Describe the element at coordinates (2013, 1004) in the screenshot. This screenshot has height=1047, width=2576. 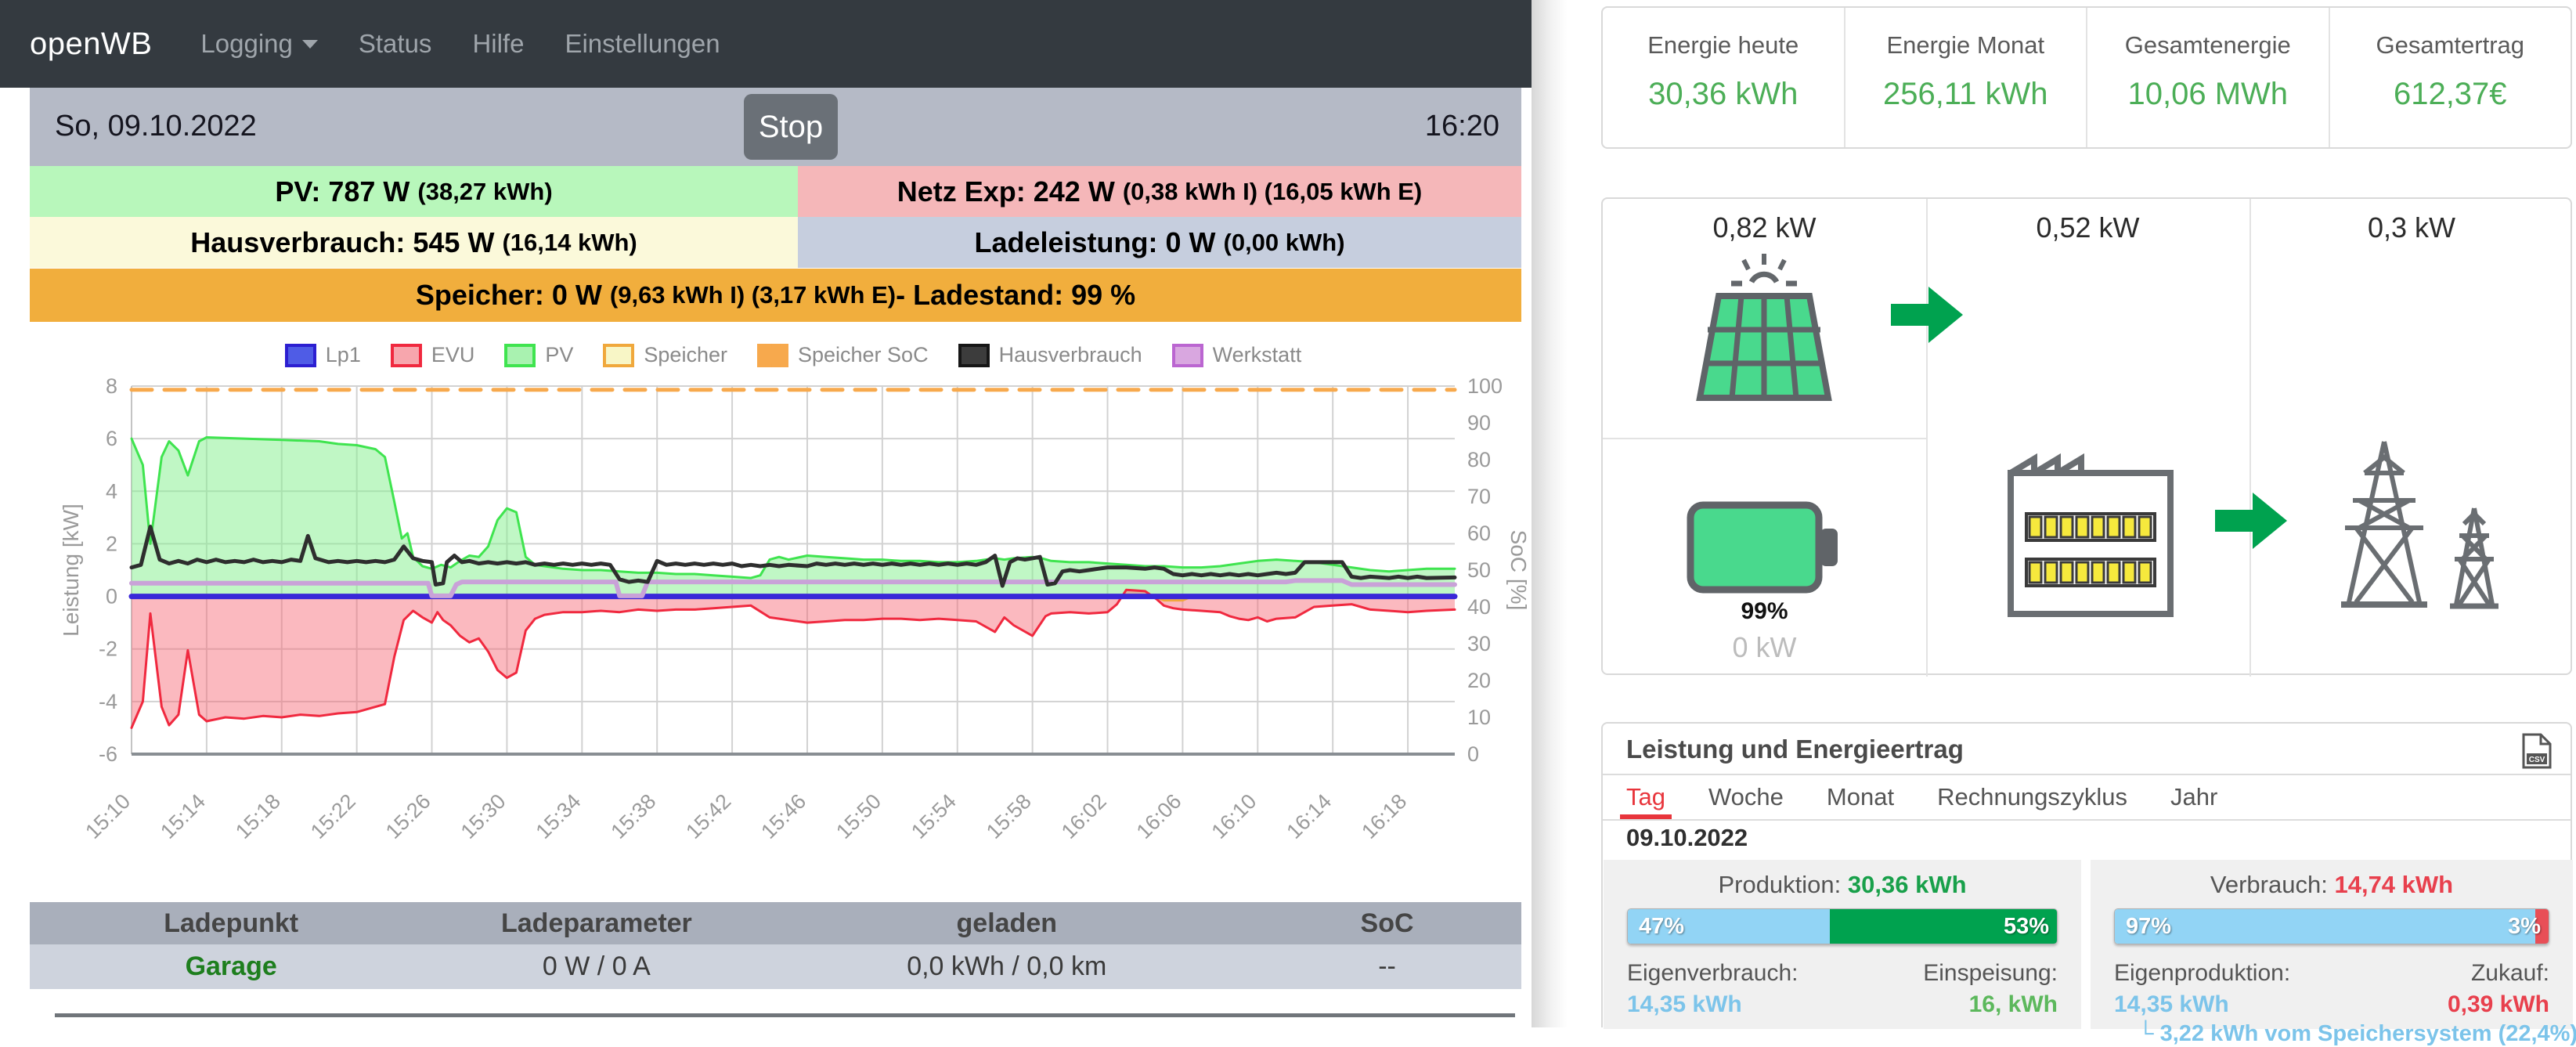
I see `feed-in-value: 16, kWh` at that location.